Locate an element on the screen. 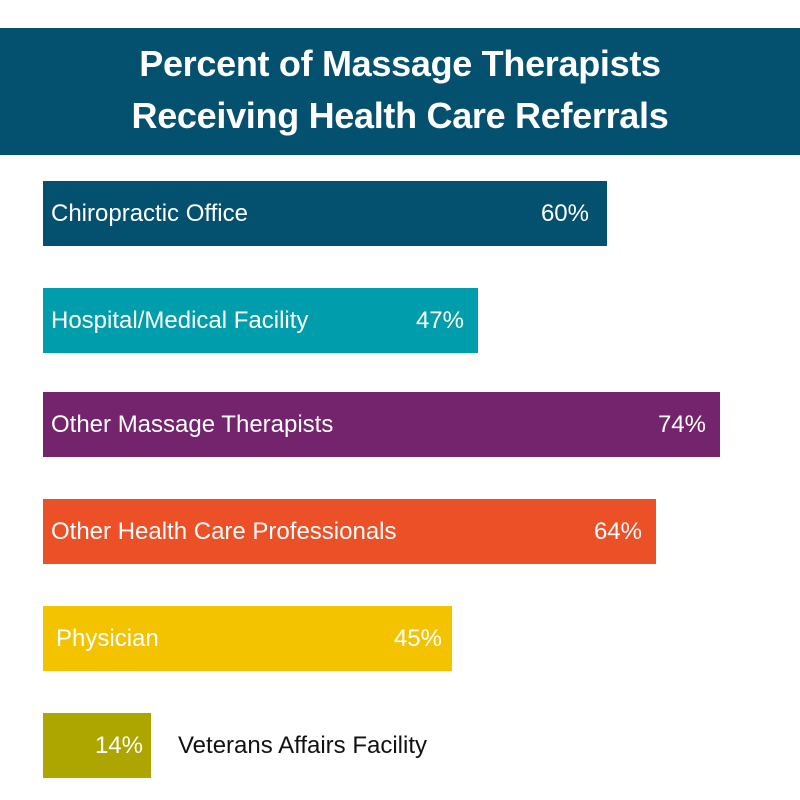  bar-label: Chiropractic Office is located at coordinates (149, 213).